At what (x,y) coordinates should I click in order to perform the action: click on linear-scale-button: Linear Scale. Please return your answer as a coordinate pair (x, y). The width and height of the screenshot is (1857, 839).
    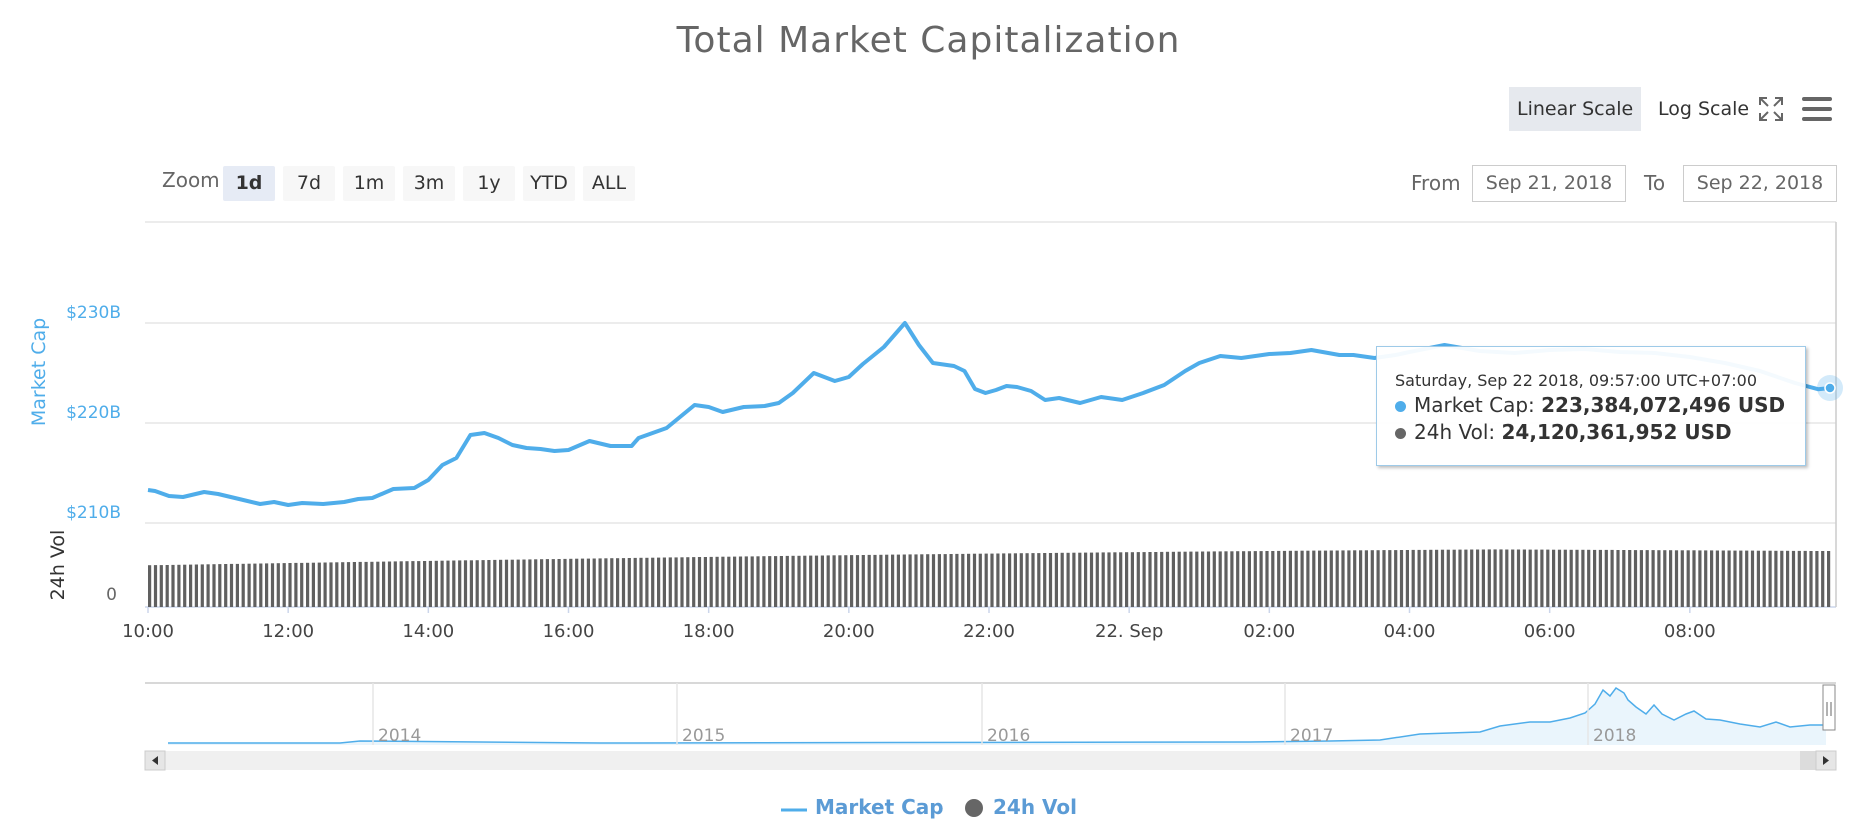
    Looking at the image, I should click on (1575, 109).